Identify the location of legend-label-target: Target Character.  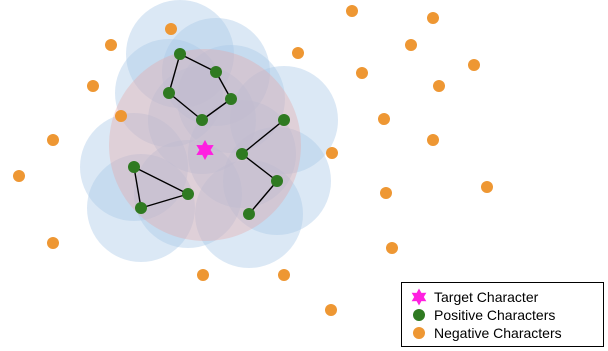
(486, 297).